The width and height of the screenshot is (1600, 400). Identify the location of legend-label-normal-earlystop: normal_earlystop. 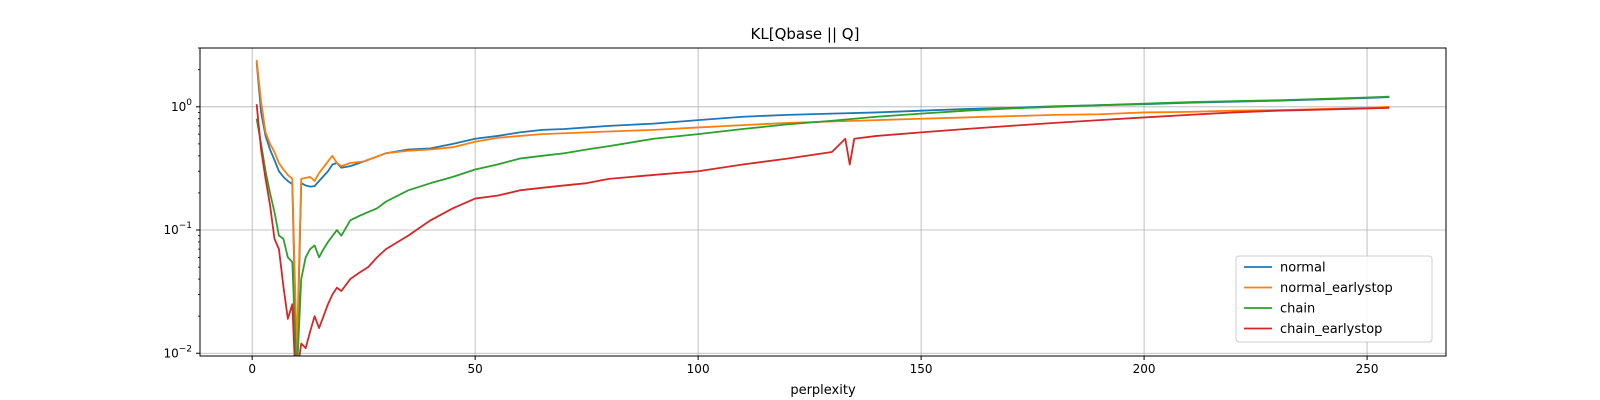
(1336, 288).